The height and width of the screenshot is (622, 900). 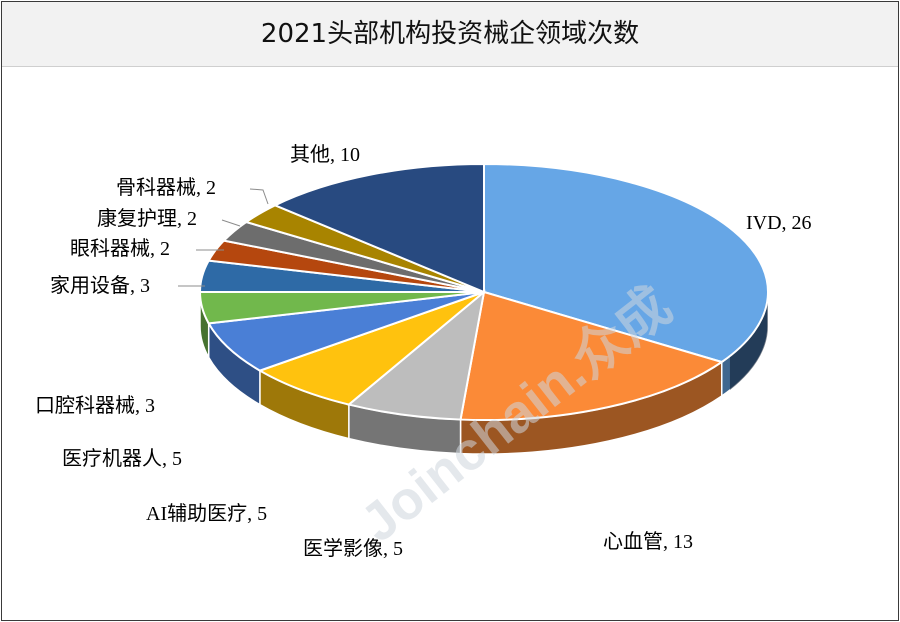 What do you see at coordinates (648, 541) in the screenshot?
I see `slice-label-1: 心血管, 13` at bounding box center [648, 541].